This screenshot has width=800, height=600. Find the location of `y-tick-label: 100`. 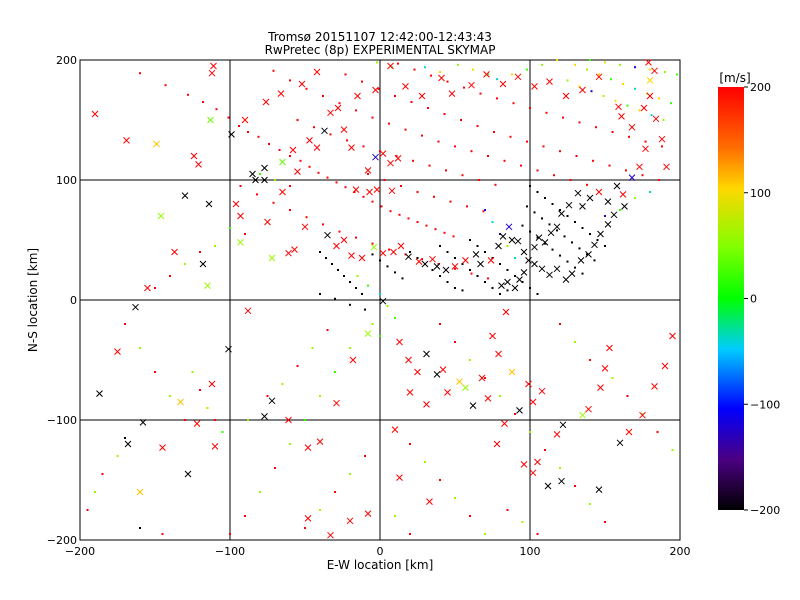

y-tick-label: 100 is located at coordinates (66, 180).